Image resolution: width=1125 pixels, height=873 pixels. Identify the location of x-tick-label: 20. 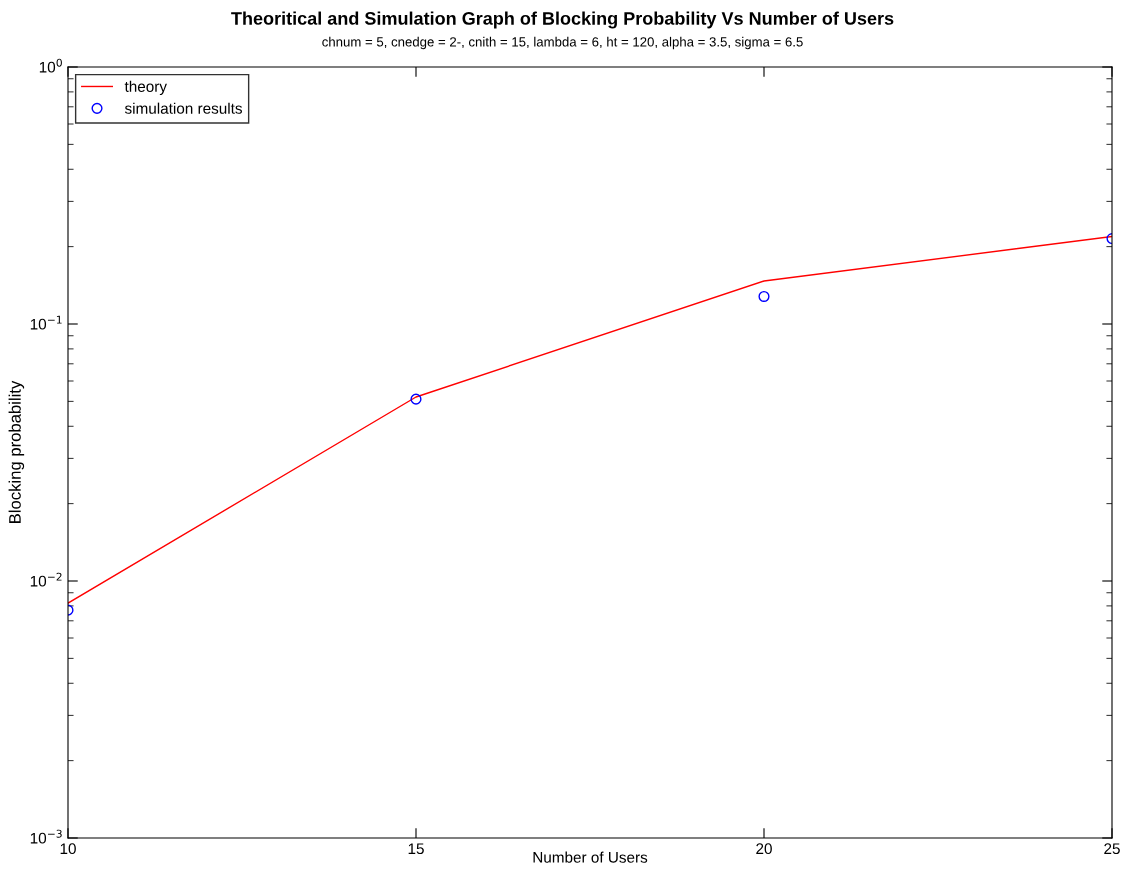
(764, 849).